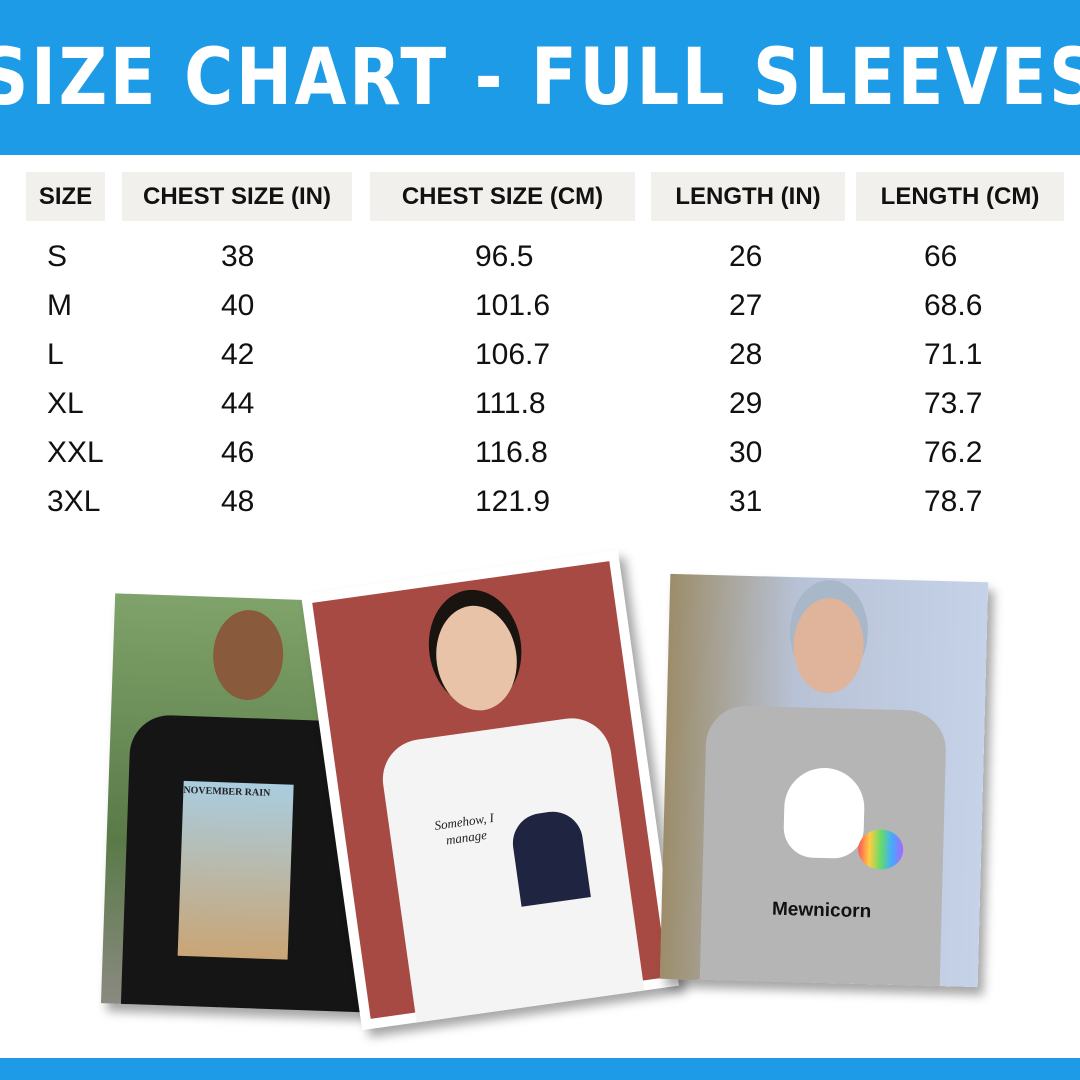 The image size is (1080, 1080). Describe the element at coordinates (502, 196) in the screenshot. I see `column-header: CHEST SIZE (CM)` at that location.